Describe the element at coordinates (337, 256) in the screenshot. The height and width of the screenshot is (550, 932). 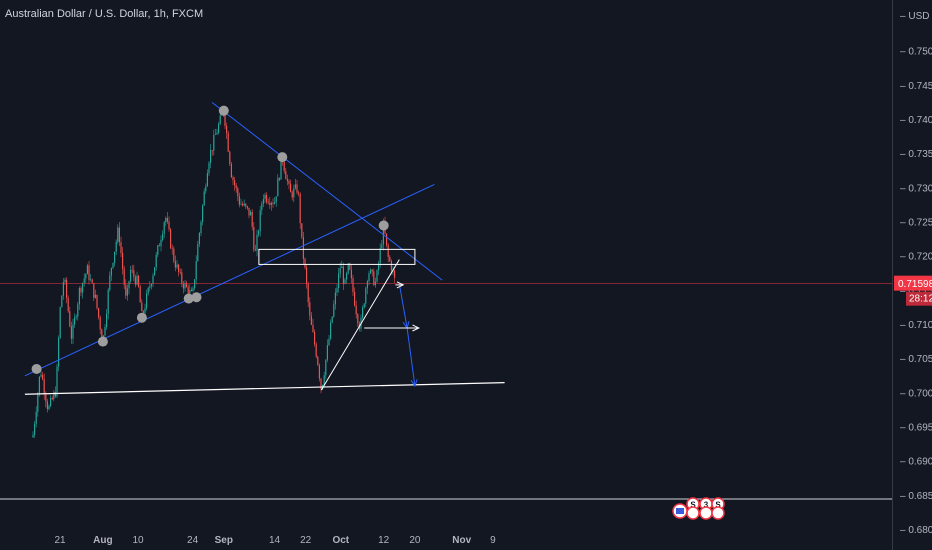
I see `resistance-zone` at that location.